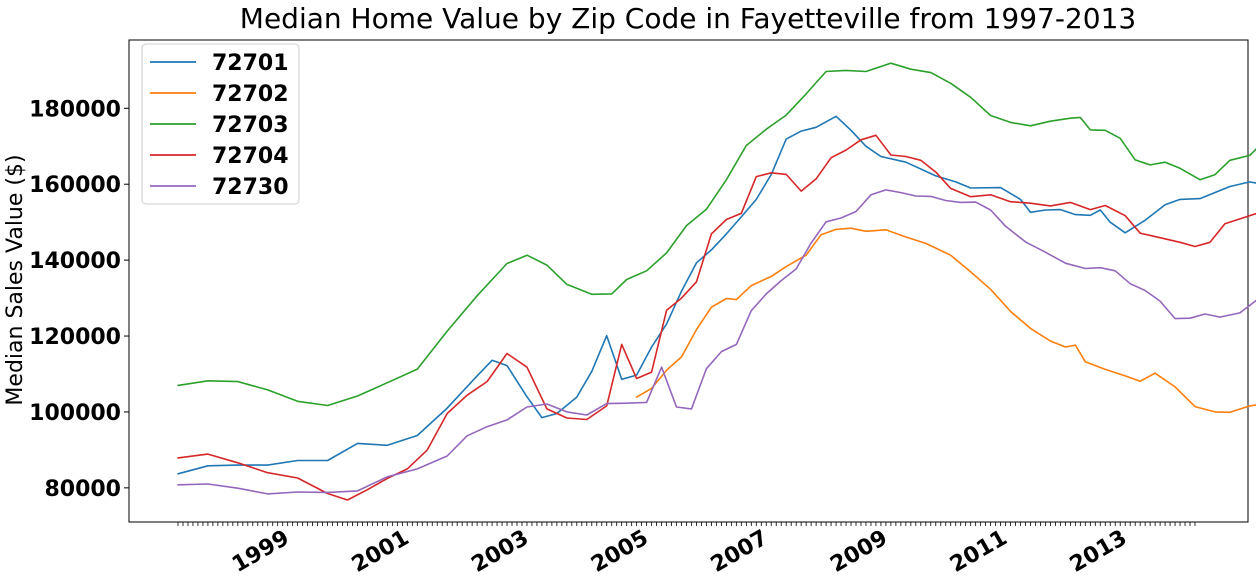 The width and height of the screenshot is (1256, 584). I want to click on x-tick-label: 2005, so click(620, 552).